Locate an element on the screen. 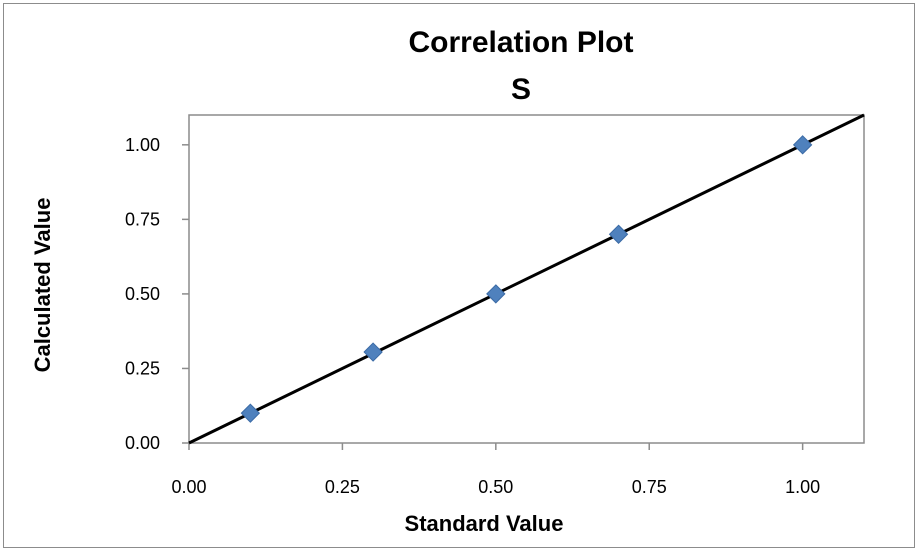 The height and width of the screenshot is (553, 920). y-tick-label: 1.00 is located at coordinates (142, 145).